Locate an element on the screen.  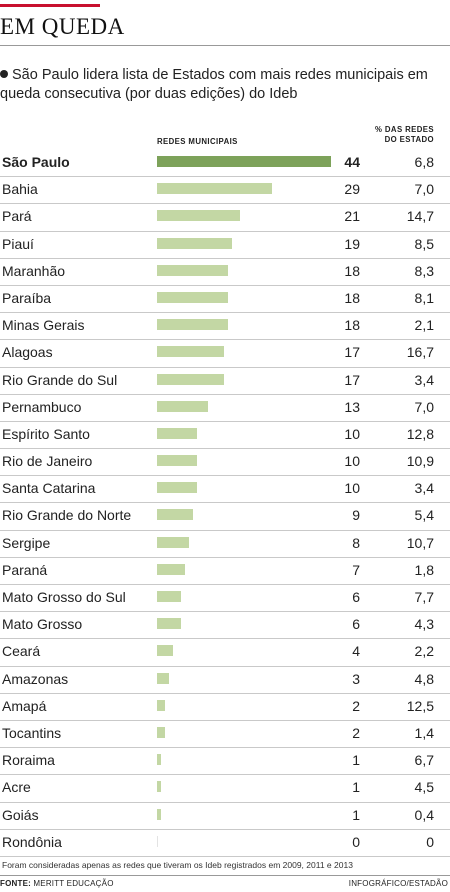
state-name: Rio de Janeiro is located at coordinates (47, 461).